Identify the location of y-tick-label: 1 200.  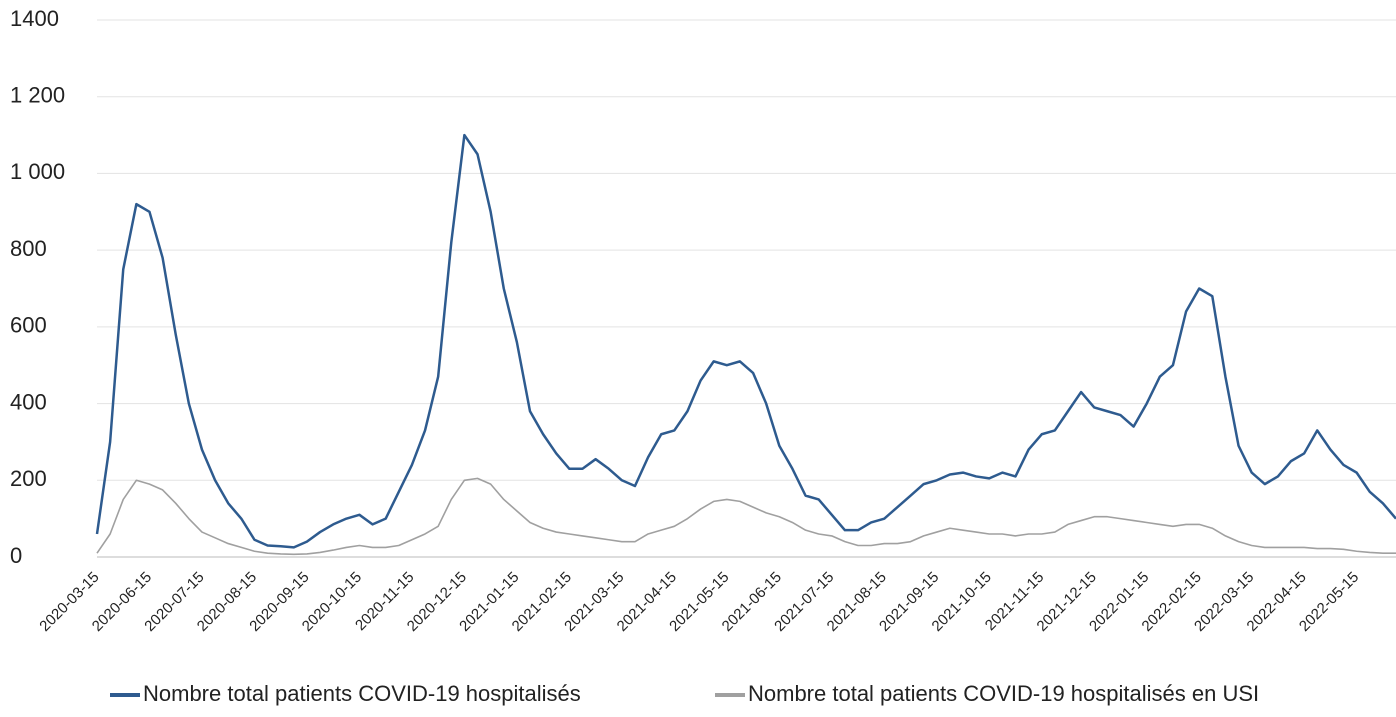
(37, 95).